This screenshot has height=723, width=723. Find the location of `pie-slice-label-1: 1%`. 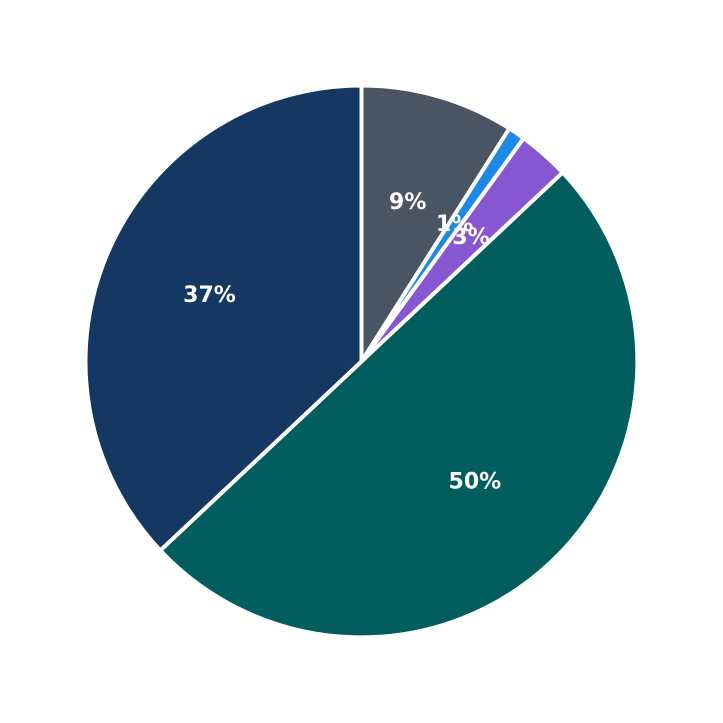

pie-slice-label-1: 1% is located at coordinates (454, 224).